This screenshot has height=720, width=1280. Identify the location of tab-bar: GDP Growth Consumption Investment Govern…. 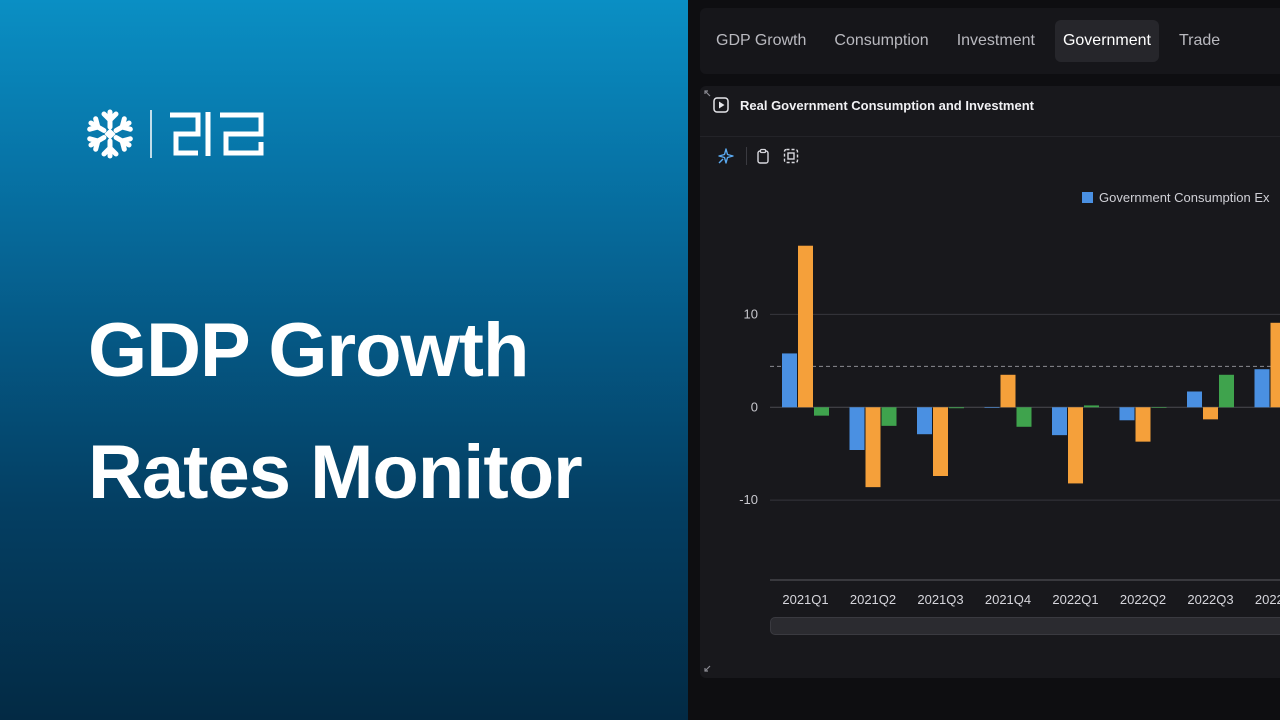
(990, 41).